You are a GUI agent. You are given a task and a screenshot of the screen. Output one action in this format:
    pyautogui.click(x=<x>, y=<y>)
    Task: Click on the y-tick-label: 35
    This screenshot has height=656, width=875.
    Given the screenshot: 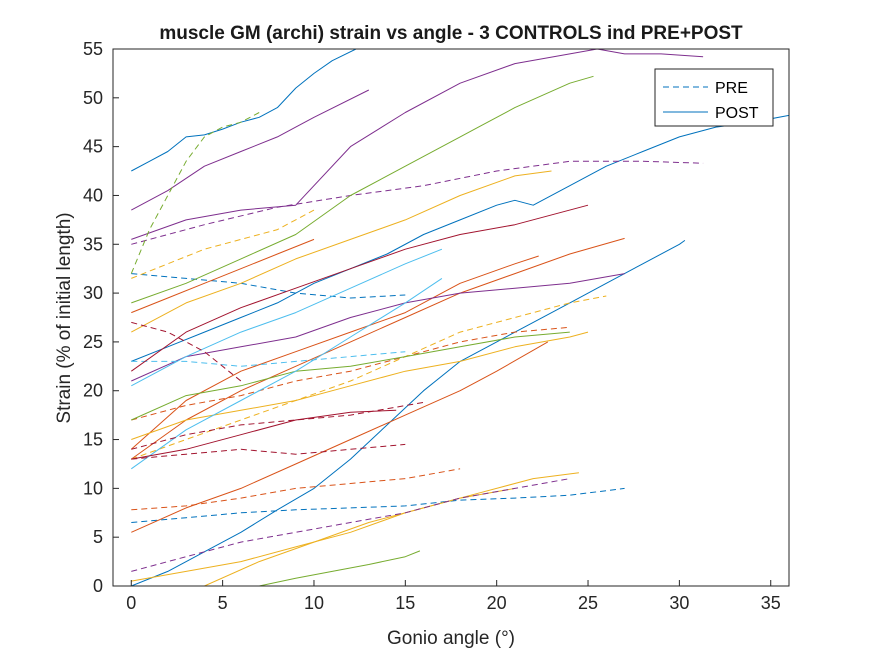 What is the action you would take?
    pyautogui.click(x=93, y=244)
    